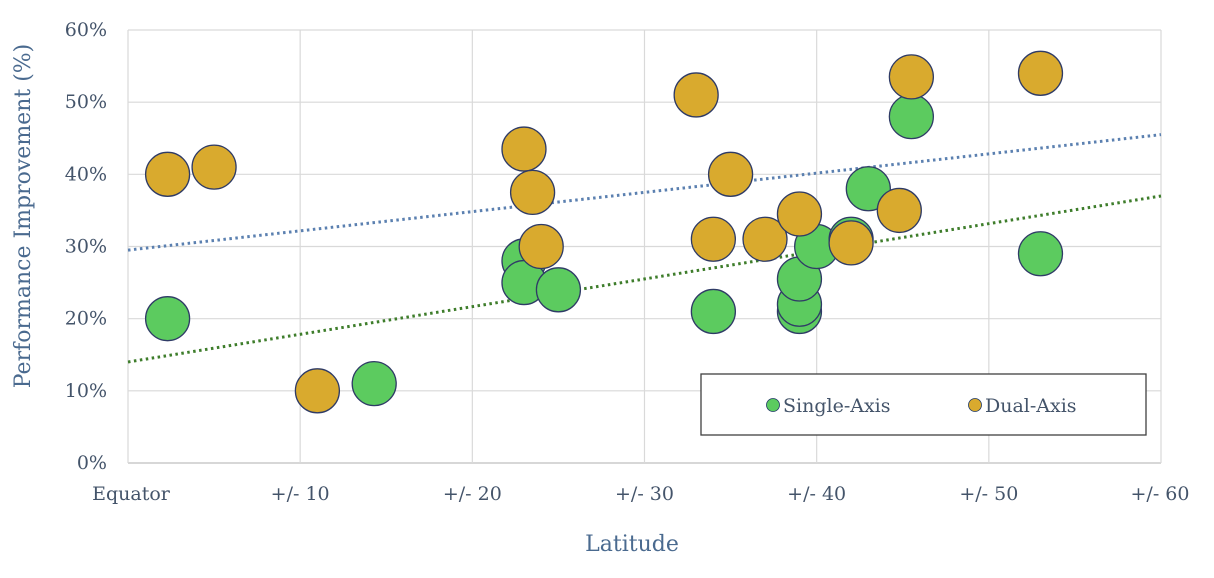 This screenshot has width=1214, height=578. Describe the element at coordinates (632, 544) in the screenshot. I see `x-axis-title: Latitude` at that location.